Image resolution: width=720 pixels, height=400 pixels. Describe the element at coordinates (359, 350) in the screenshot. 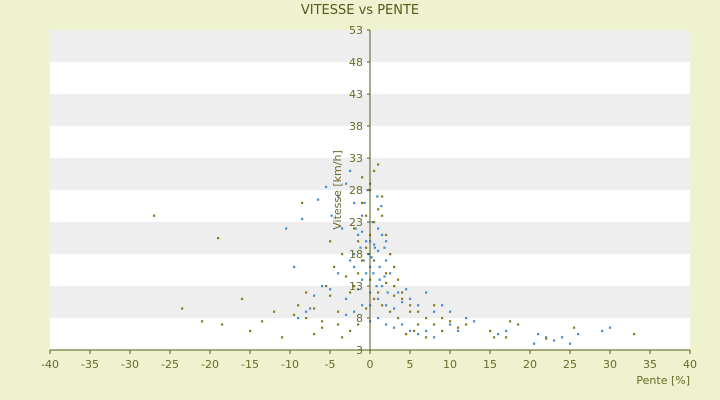

I see `y-tick-label: 3` at that location.